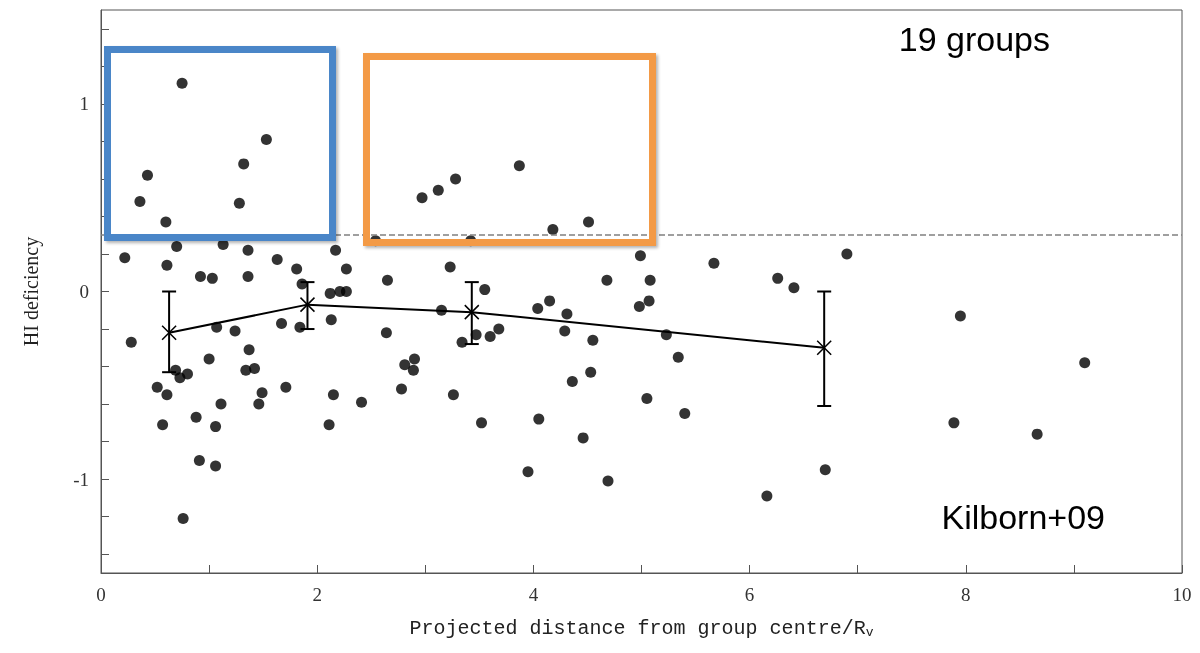 The height and width of the screenshot is (653, 1200). I want to click on x-axis-title: Projected distance from group centre/Rv, so click(641, 628).